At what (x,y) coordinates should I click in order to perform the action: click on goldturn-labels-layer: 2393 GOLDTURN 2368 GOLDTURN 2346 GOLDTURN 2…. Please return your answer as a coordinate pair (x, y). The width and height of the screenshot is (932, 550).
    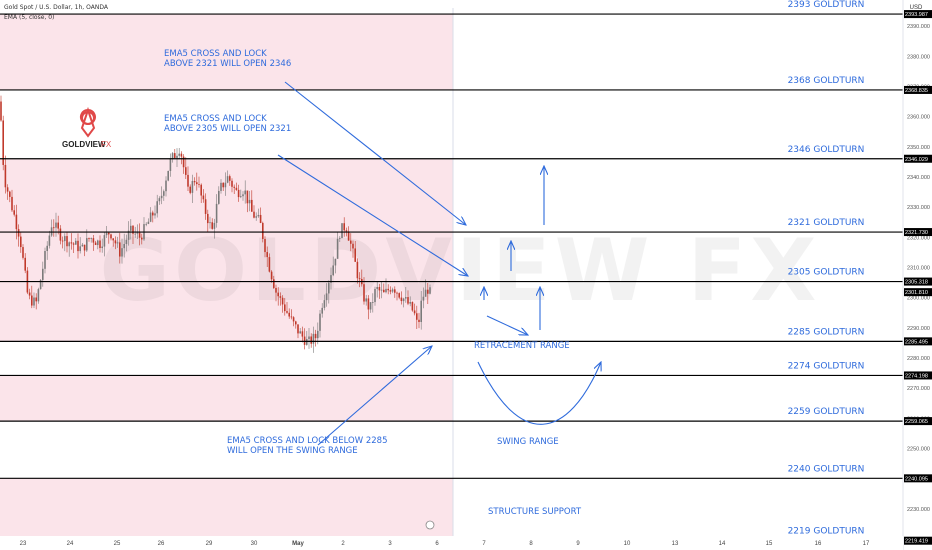
    Looking at the image, I should click on (826, 268).